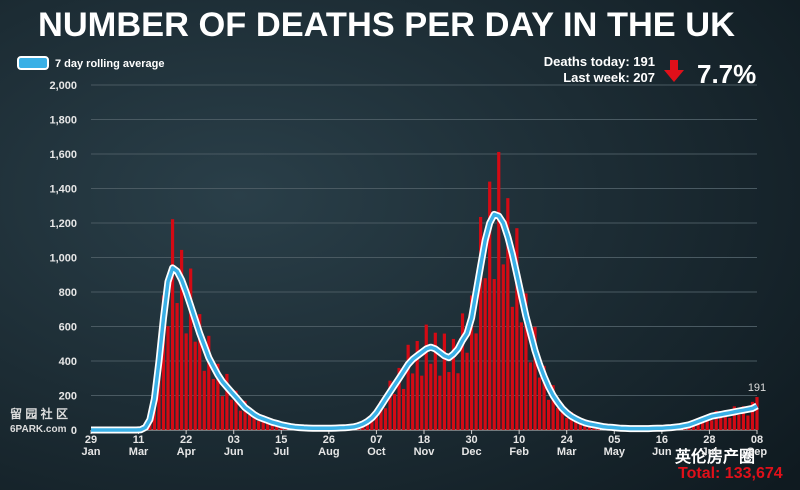 The height and width of the screenshot is (490, 800). I want to click on x-tick-label: 28, so click(709, 440).